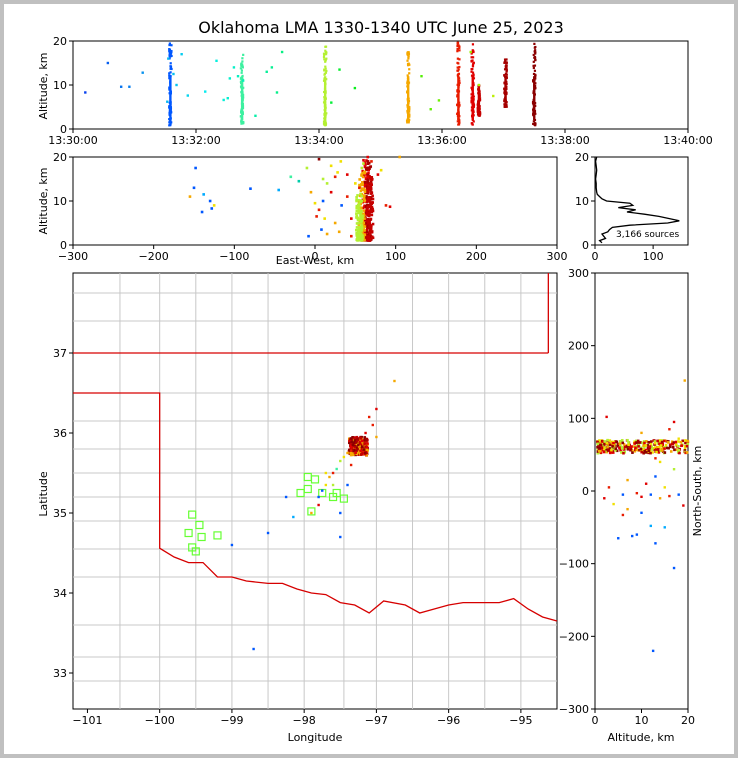 This screenshot has height=758, width=738. What do you see at coordinates (60, 513) in the screenshot?
I see `map-ytick-label: 35` at bounding box center [60, 513].